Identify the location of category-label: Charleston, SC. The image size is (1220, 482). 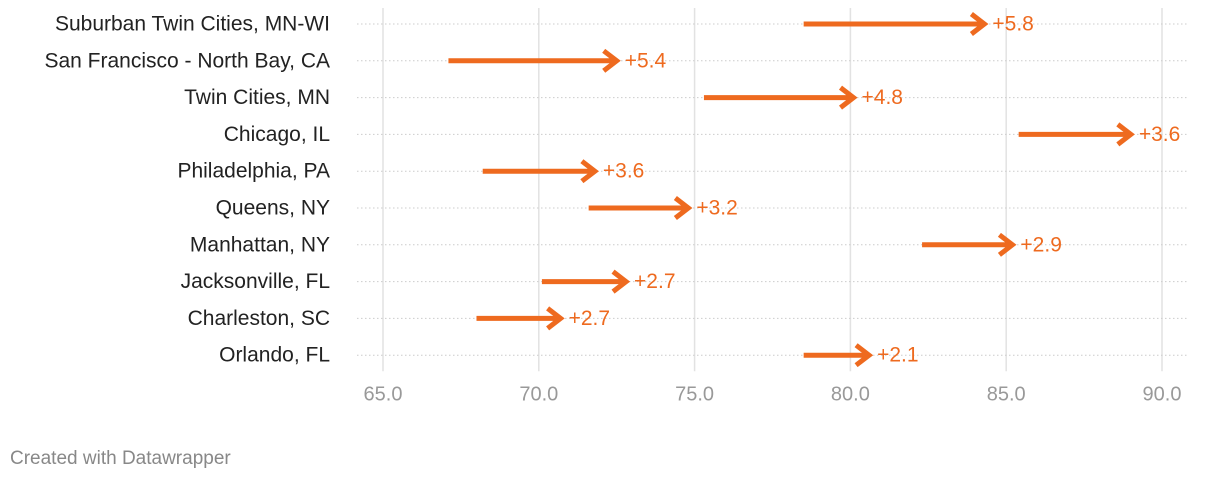
(259, 318).